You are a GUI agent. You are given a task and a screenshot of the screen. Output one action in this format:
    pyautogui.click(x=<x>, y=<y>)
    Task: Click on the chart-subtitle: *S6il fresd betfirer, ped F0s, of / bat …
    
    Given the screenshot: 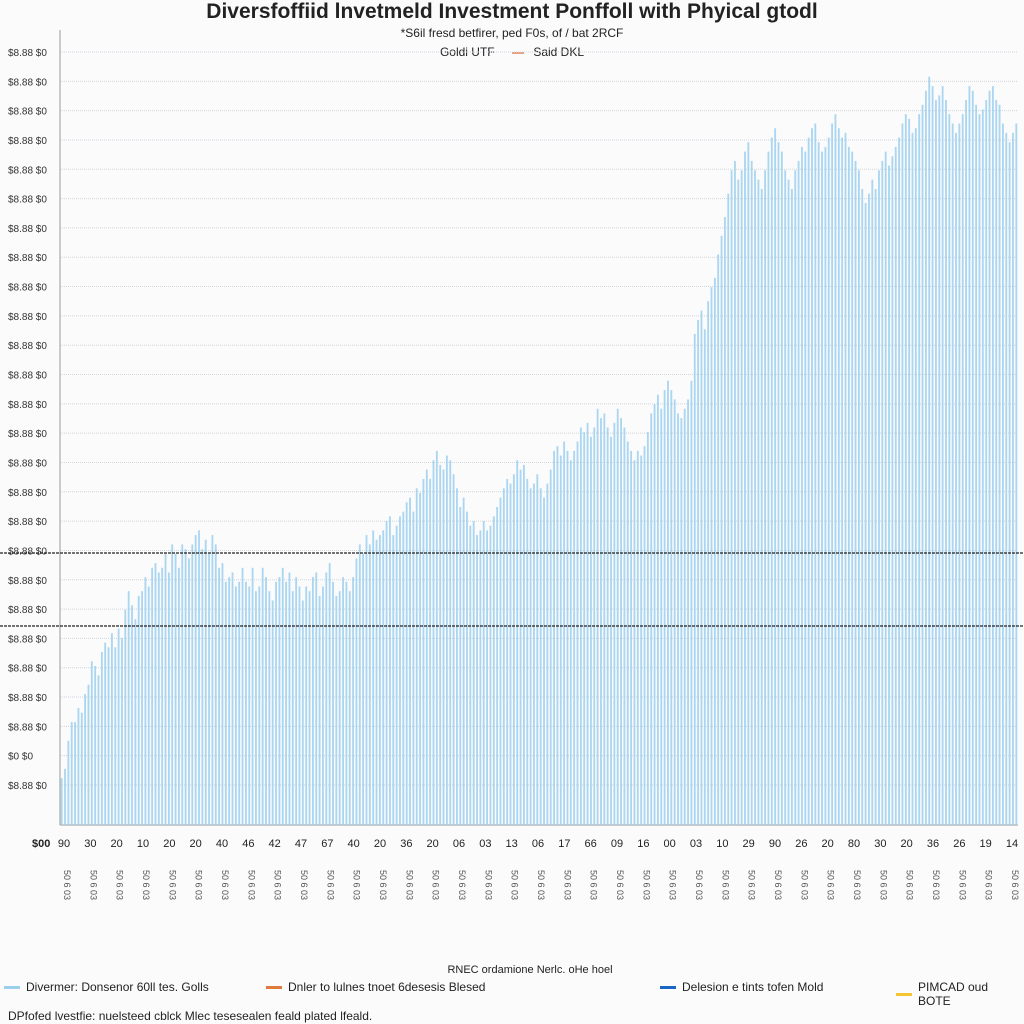 What is the action you would take?
    pyautogui.click(x=512, y=33)
    